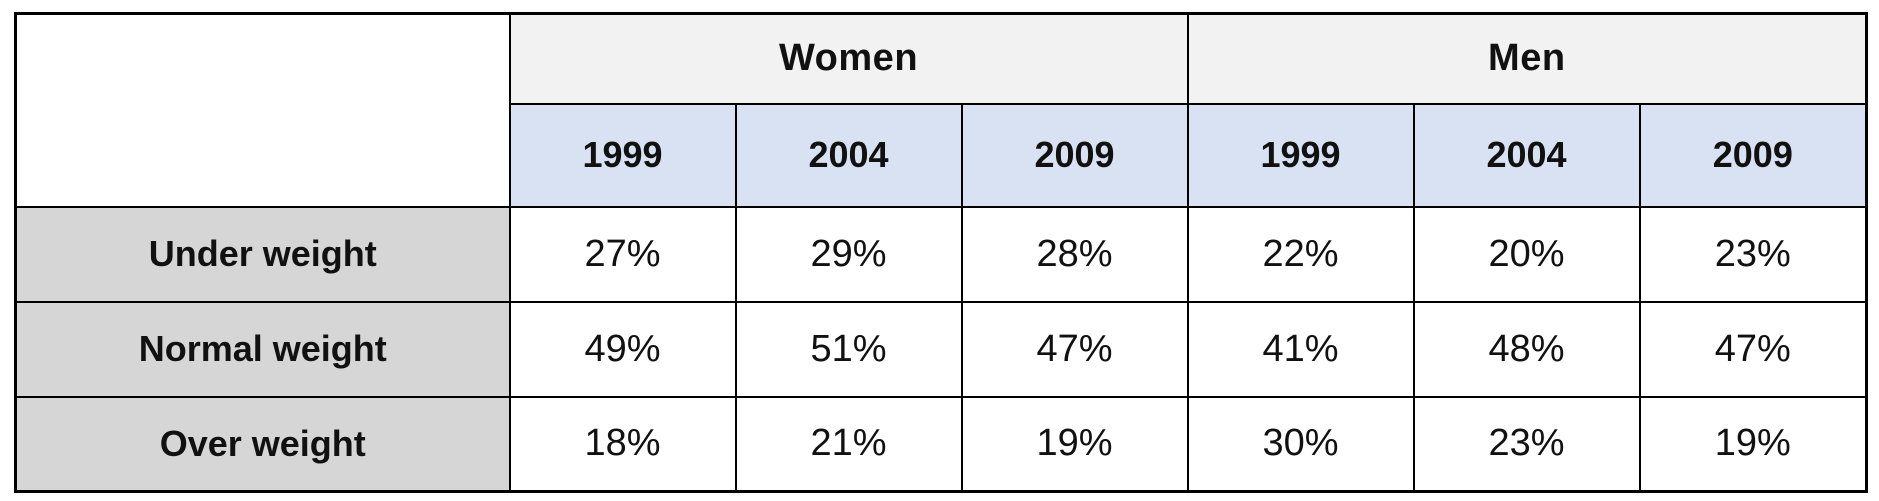 The height and width of the screenshot is (501, 1879). I want to click on year-header-men-2009: 2009, so click(1753, 155).